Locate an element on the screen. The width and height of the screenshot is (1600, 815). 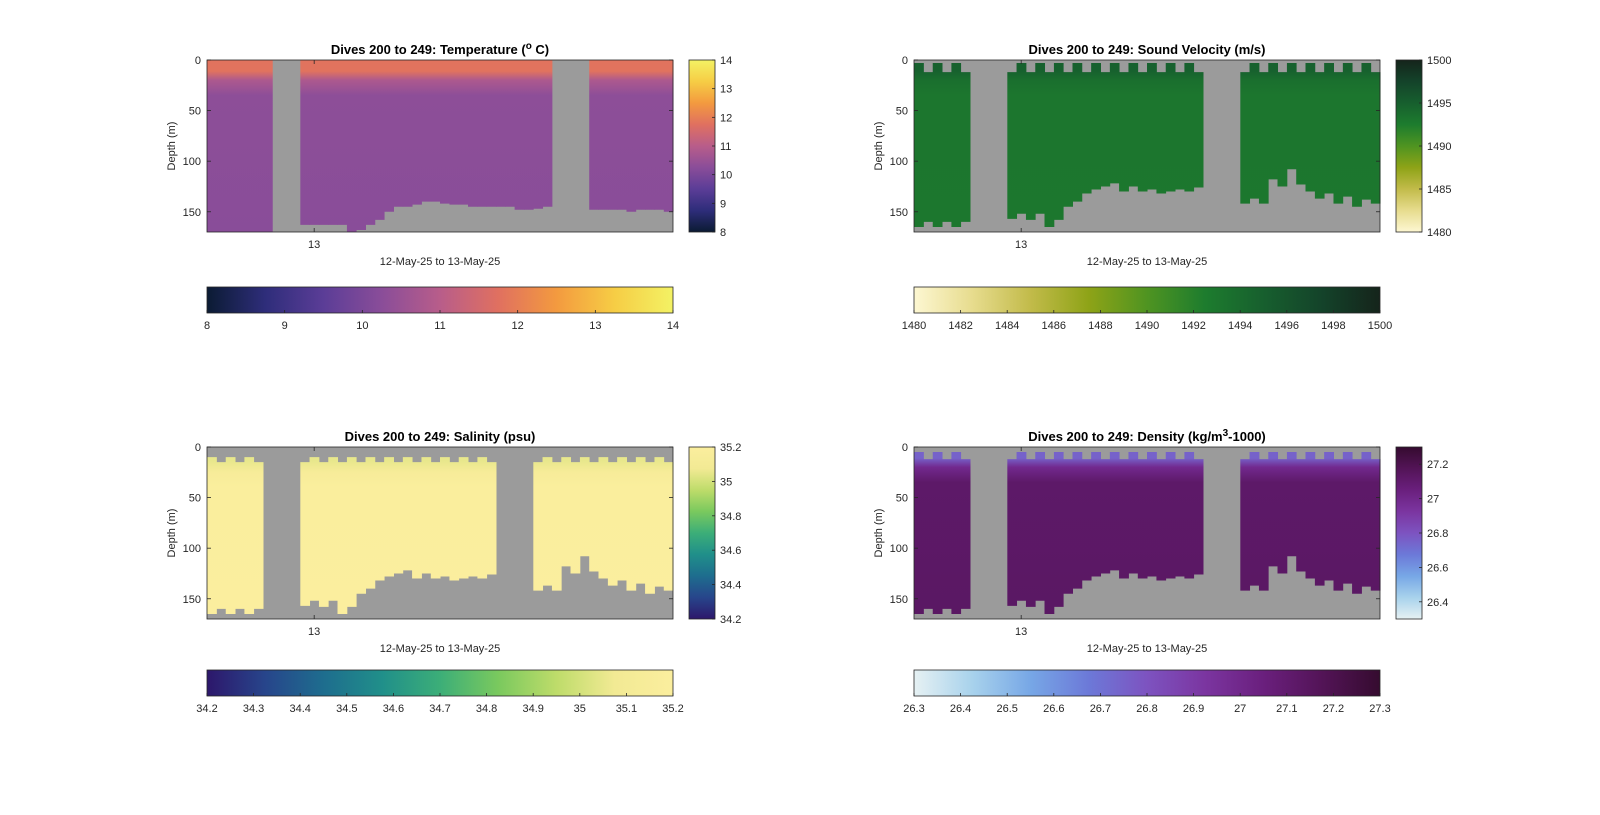
temperature-side-colorbar-label: 13 is located at coordinates (726, 90).